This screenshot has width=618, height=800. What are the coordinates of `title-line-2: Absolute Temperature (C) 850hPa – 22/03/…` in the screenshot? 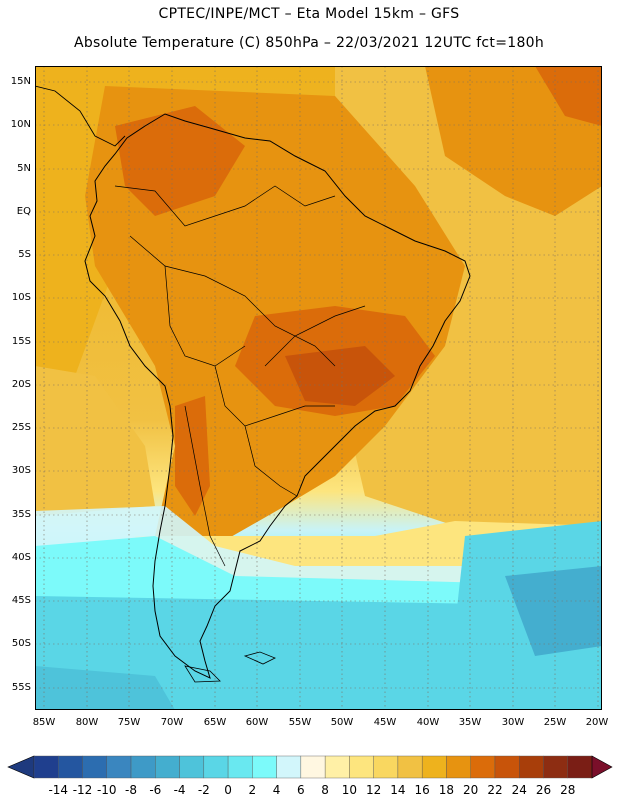 It's located at (309, 43).